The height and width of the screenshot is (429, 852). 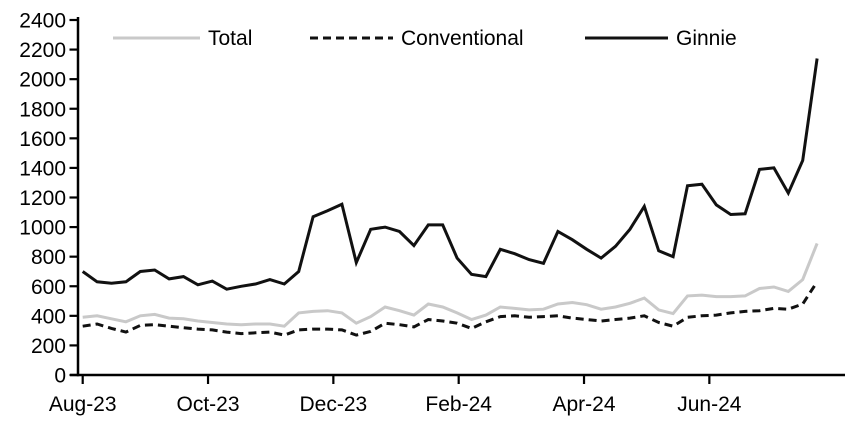 What do you see at coordinates (42, 139) in the screenshot?
I see `y-axis-tick-label: 1600` at bounding box center [42, 139].